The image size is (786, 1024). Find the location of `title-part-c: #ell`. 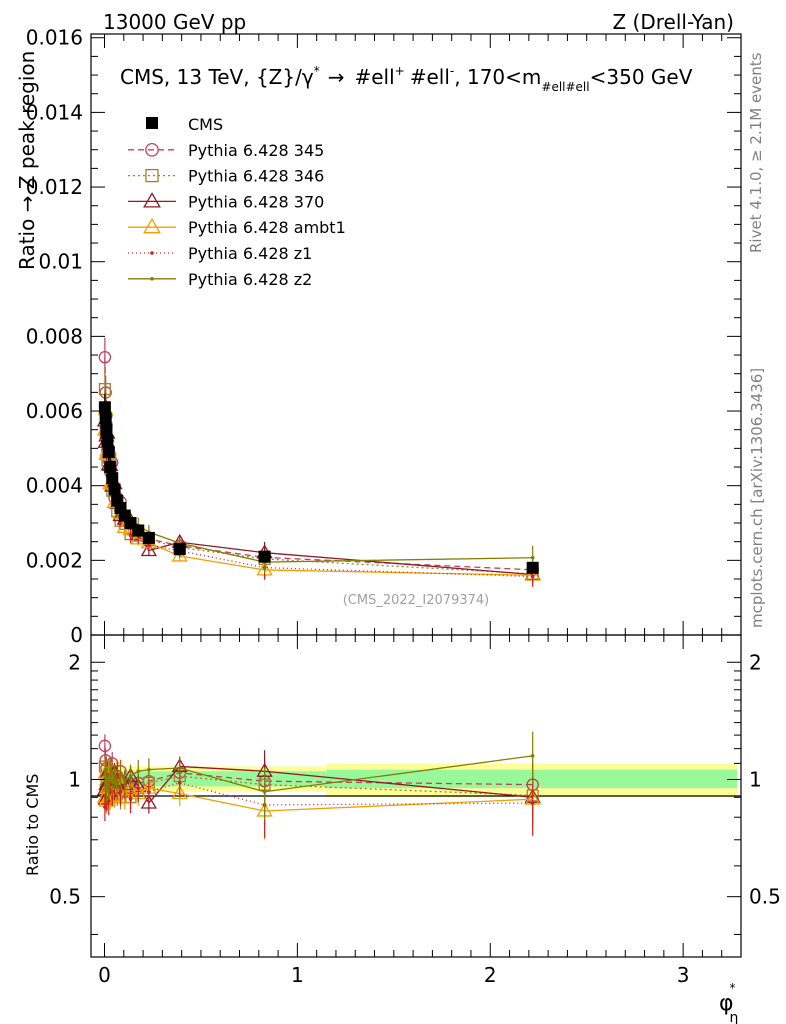

title-part-c: #ell is located at coordinates (430, 77).